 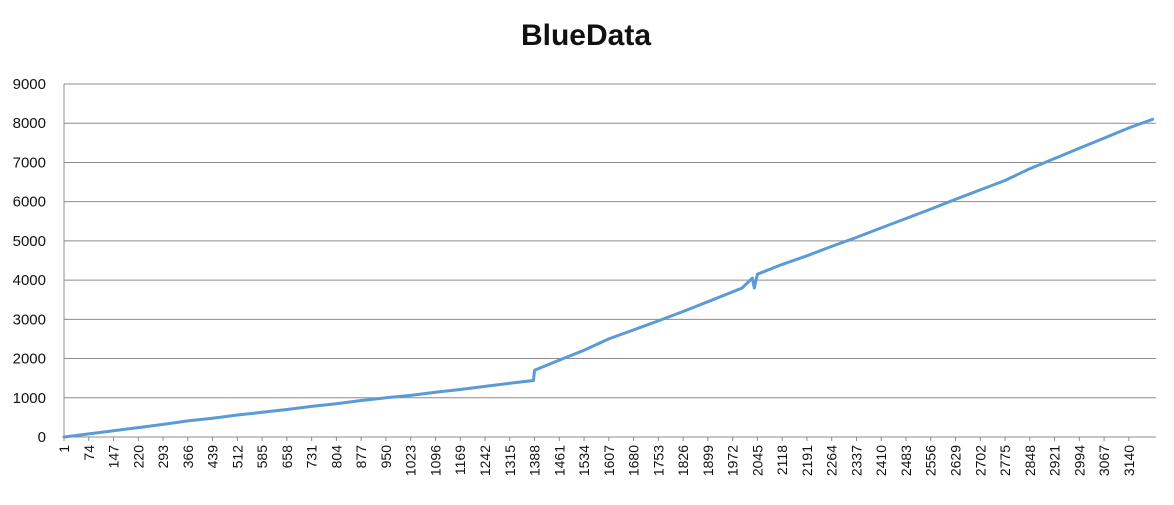 What do you see at coordinates (1055, 460) in the screenshot?
I see `x-tick-label: 2921` at bounding box center [1055, 460].